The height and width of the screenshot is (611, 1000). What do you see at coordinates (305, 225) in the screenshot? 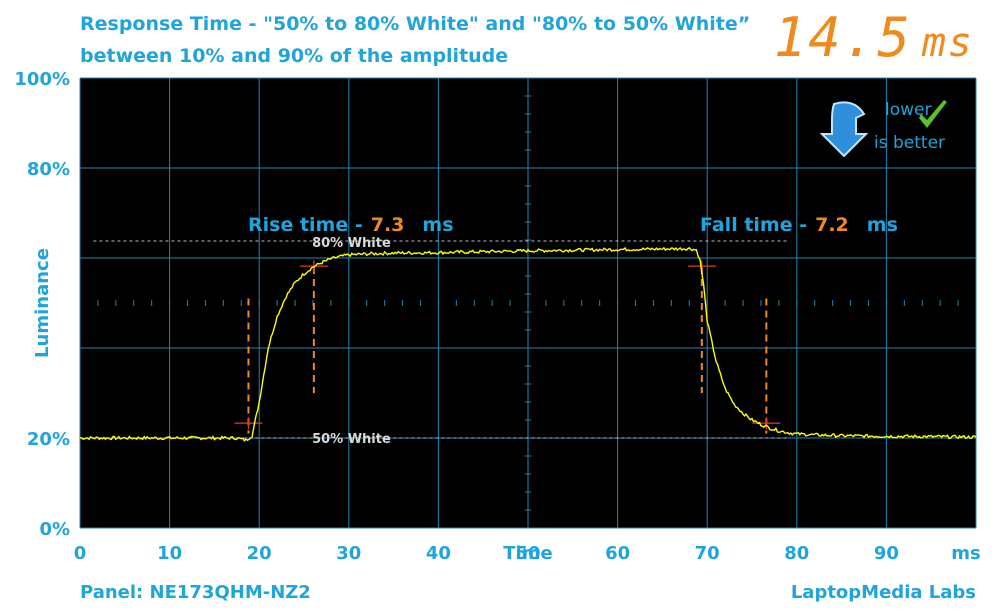
I see `rise-time-label: Rise time -` at bounding box center [305, 225].